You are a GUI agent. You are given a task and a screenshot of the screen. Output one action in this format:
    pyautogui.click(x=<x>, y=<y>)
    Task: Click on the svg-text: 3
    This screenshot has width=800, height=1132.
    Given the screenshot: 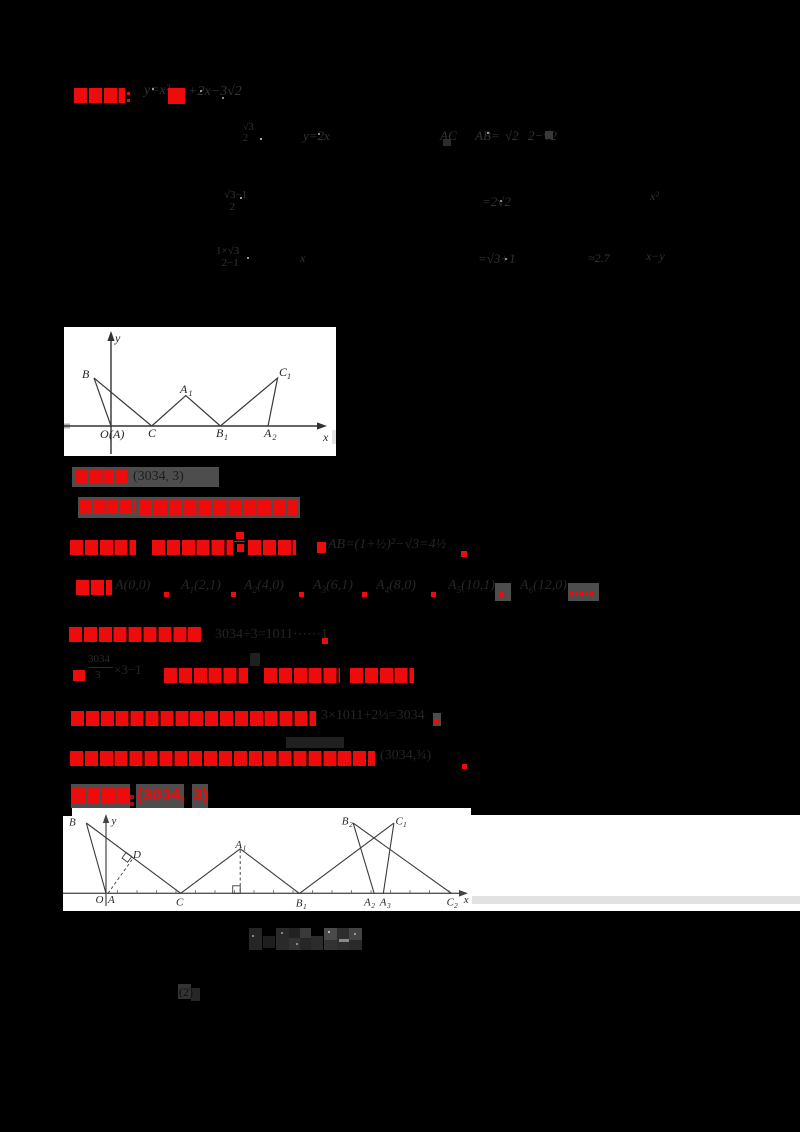 What is the action you would take?
    pyautogui.click(x=388, y=905)
    